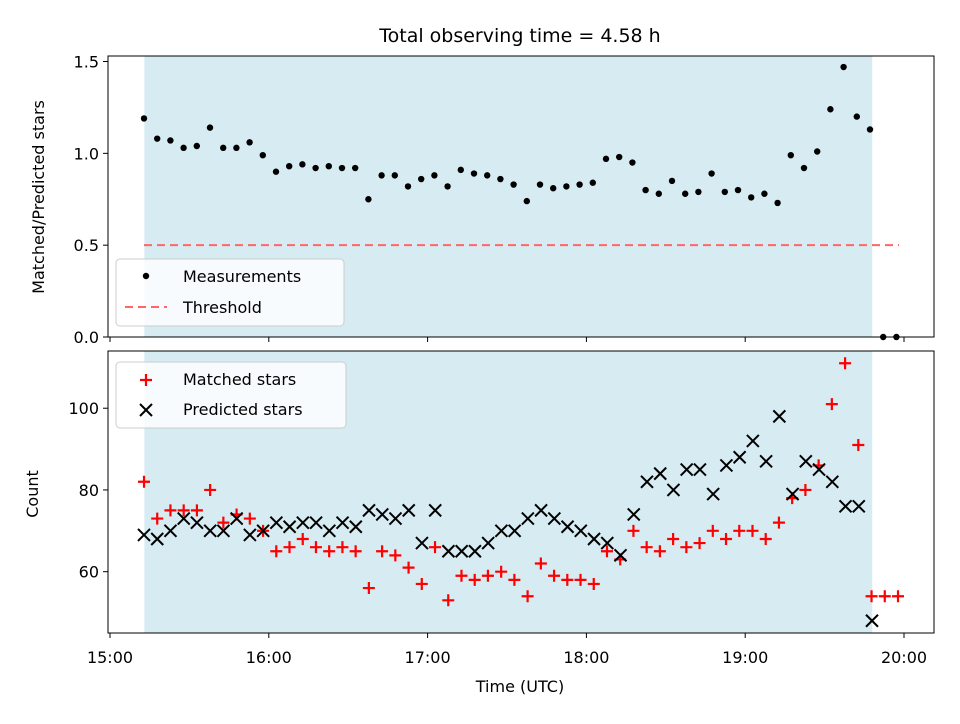  Describe the element at coordinates (146, 380) in the screenshot. I see `legend-marker-matched` at that location.